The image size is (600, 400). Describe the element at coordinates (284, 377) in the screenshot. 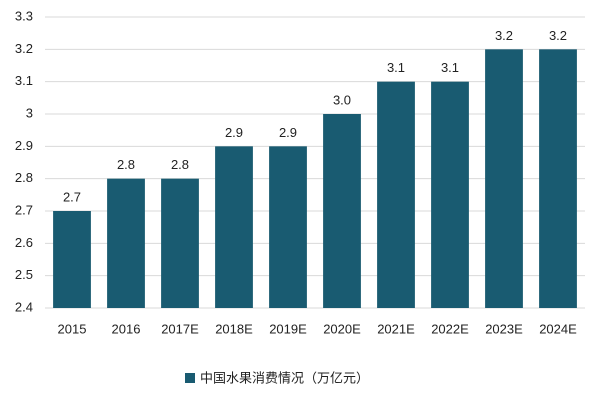

I see `legend-label: 中国水果消费情况（万亿元）` at that location.